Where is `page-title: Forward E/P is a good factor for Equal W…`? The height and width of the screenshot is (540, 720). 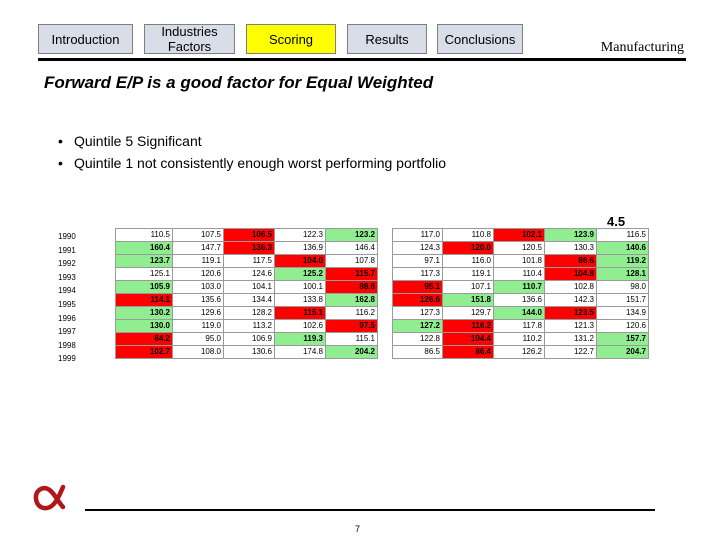
page-title: Forward E/P is a good factor for Equal W… is located at coordinates (239, 82).